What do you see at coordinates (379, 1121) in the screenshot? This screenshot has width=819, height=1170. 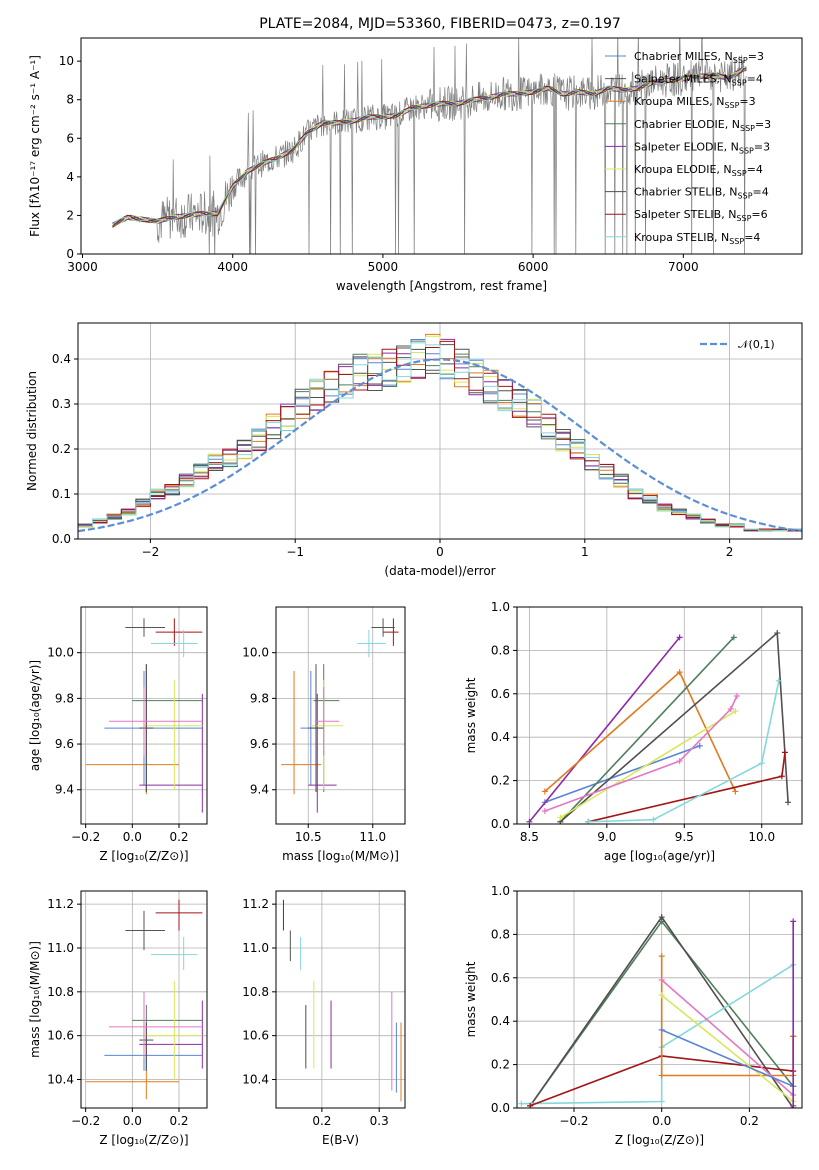 I see `x-tick-label: 0.3` at bounding box center [379, 1121].